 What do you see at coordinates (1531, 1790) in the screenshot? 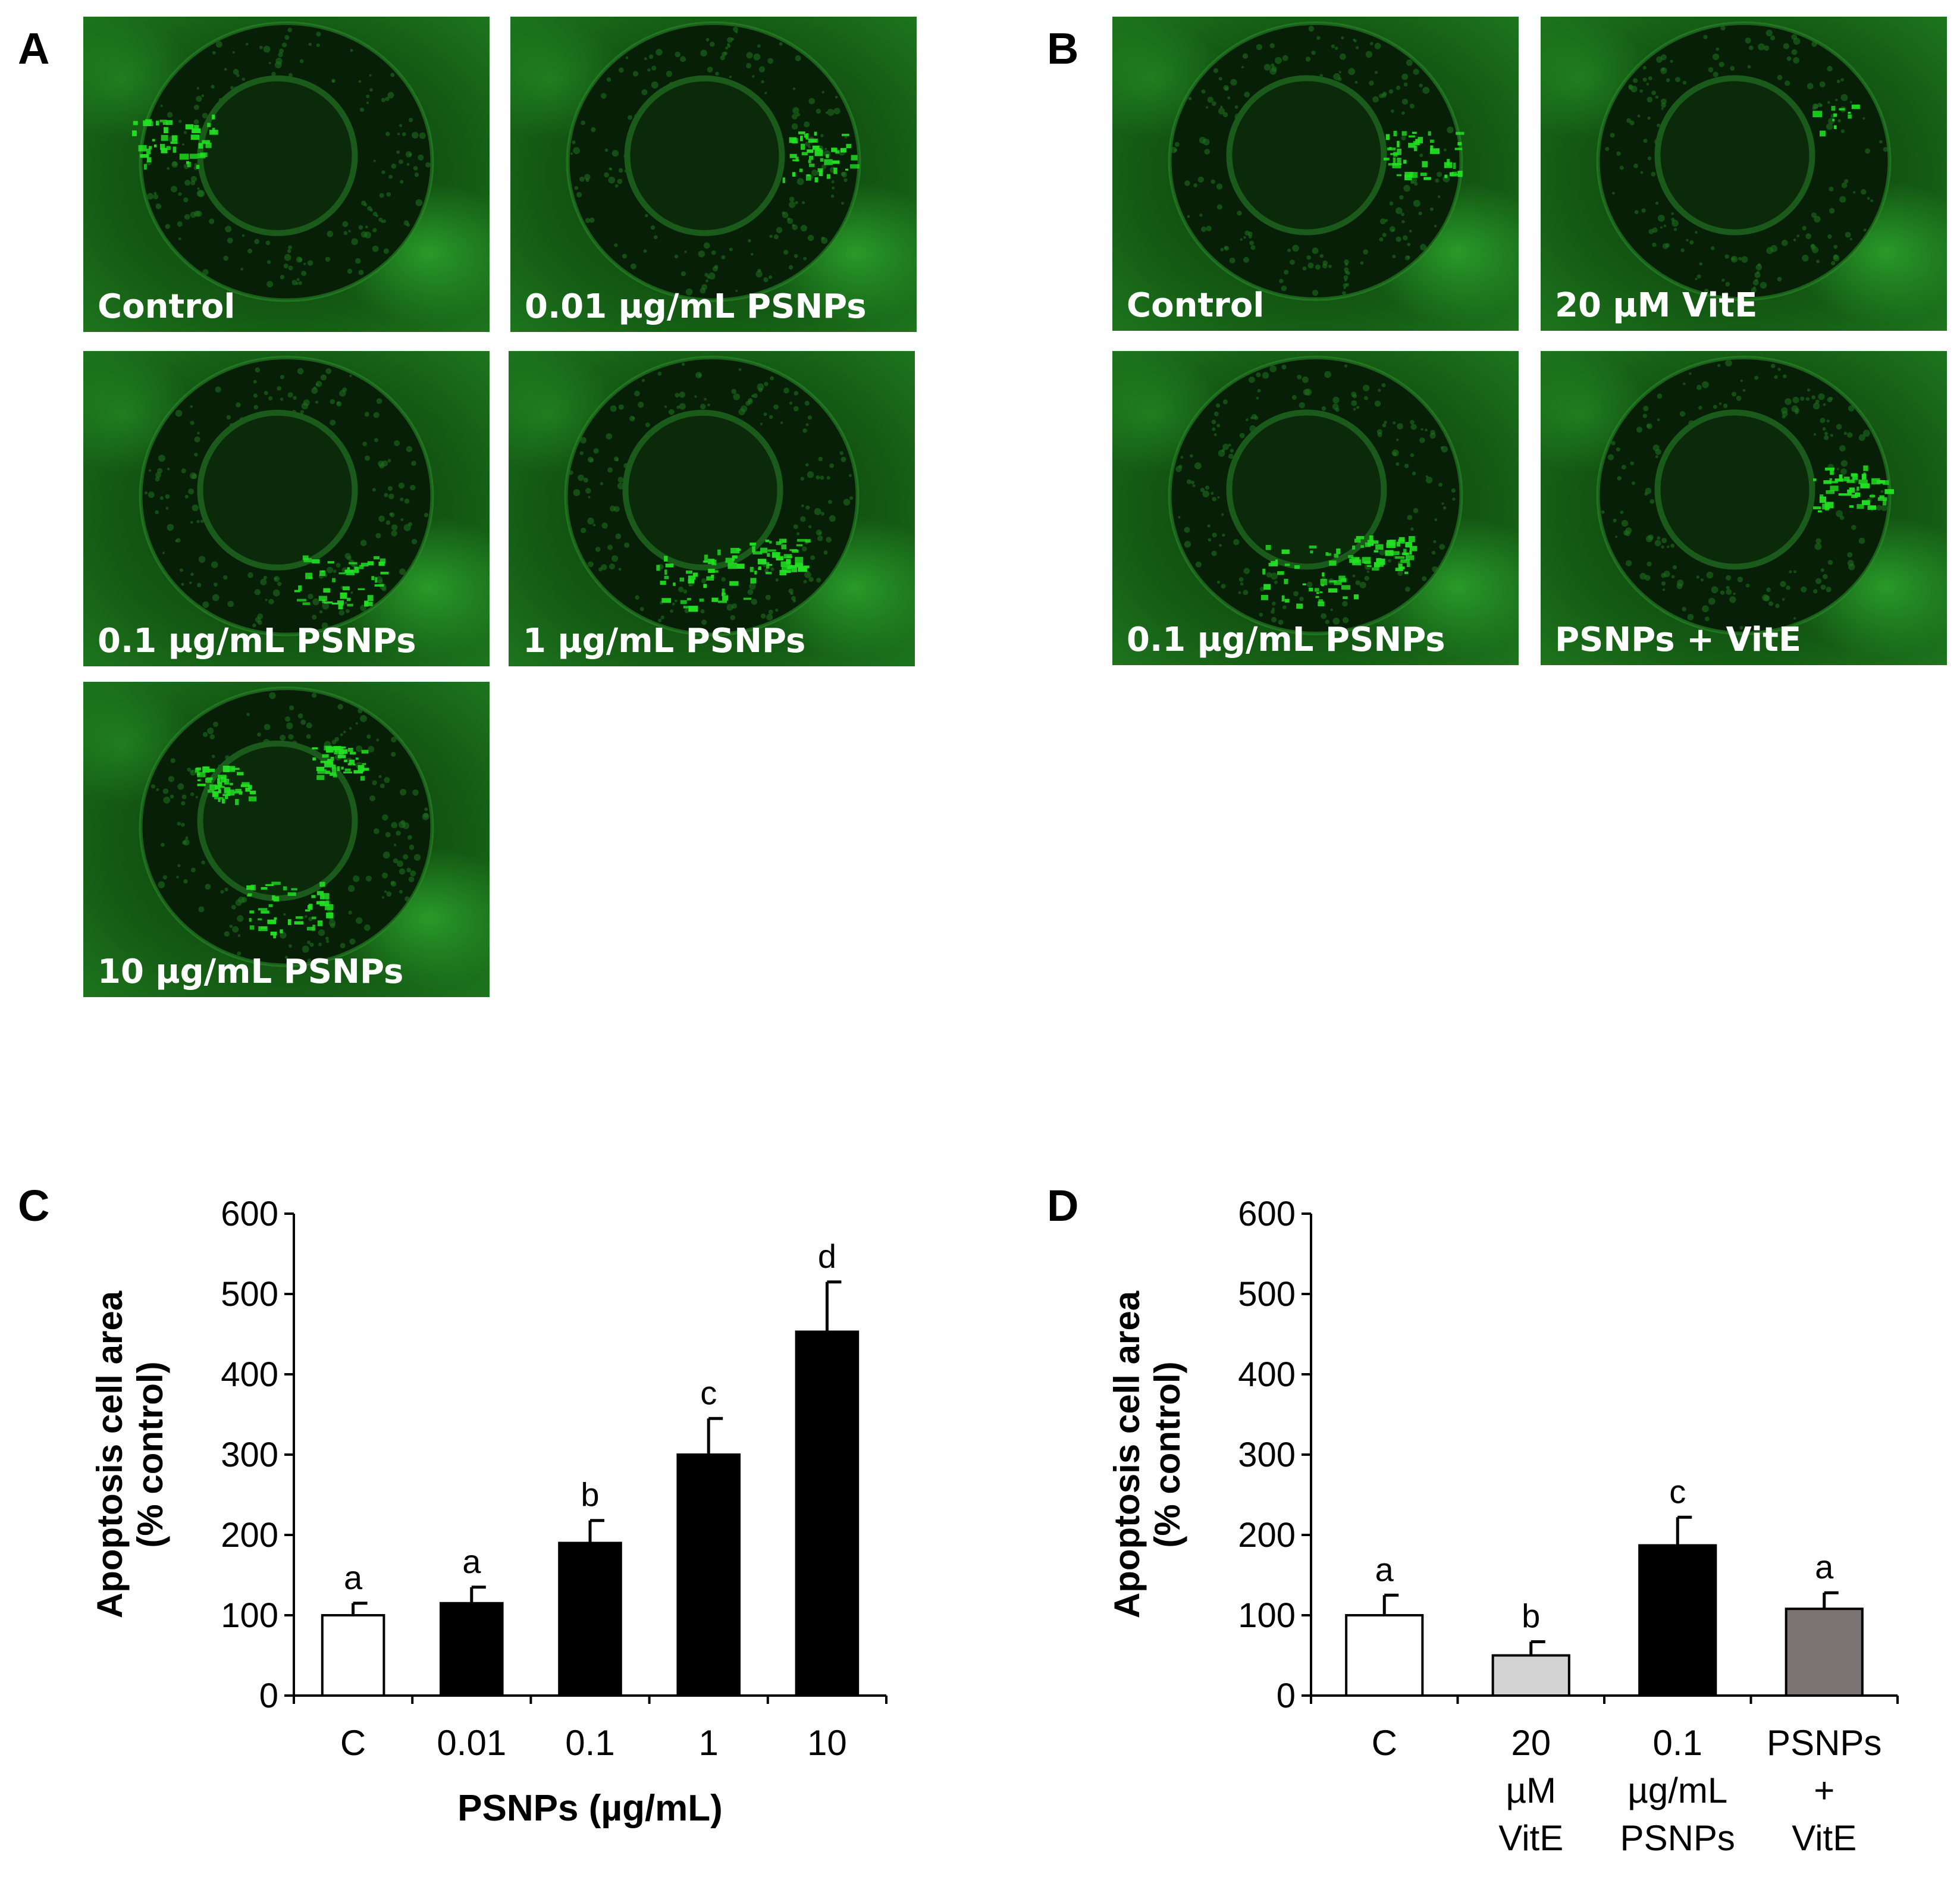
I see `category-label: µM` at bounding box center [1531, 1790].